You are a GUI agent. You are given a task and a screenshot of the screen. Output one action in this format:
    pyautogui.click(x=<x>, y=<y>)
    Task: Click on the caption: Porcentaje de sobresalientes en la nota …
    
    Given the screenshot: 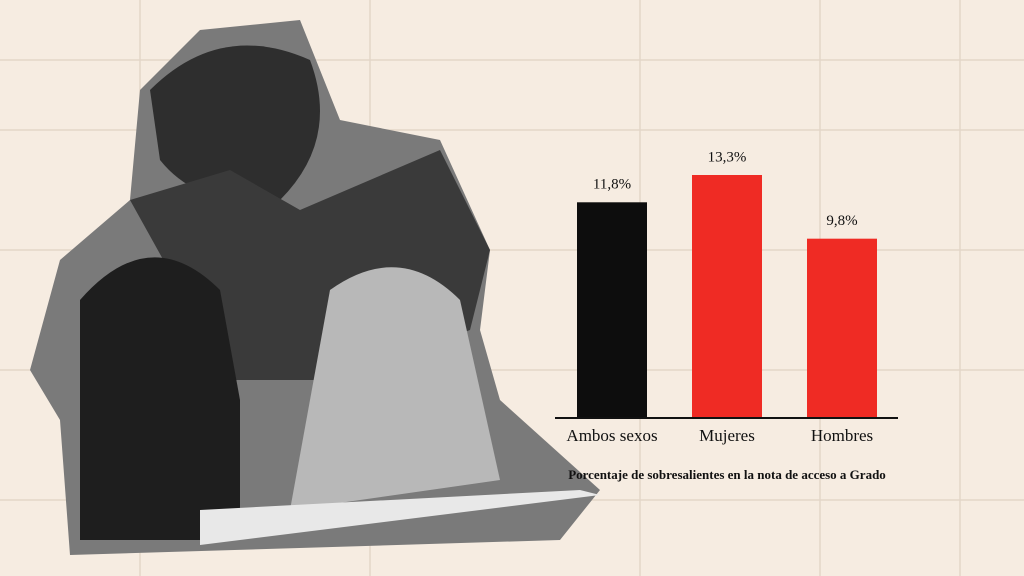 What is the action you would take?
    pyautogui.click(x=727, y=474)
    